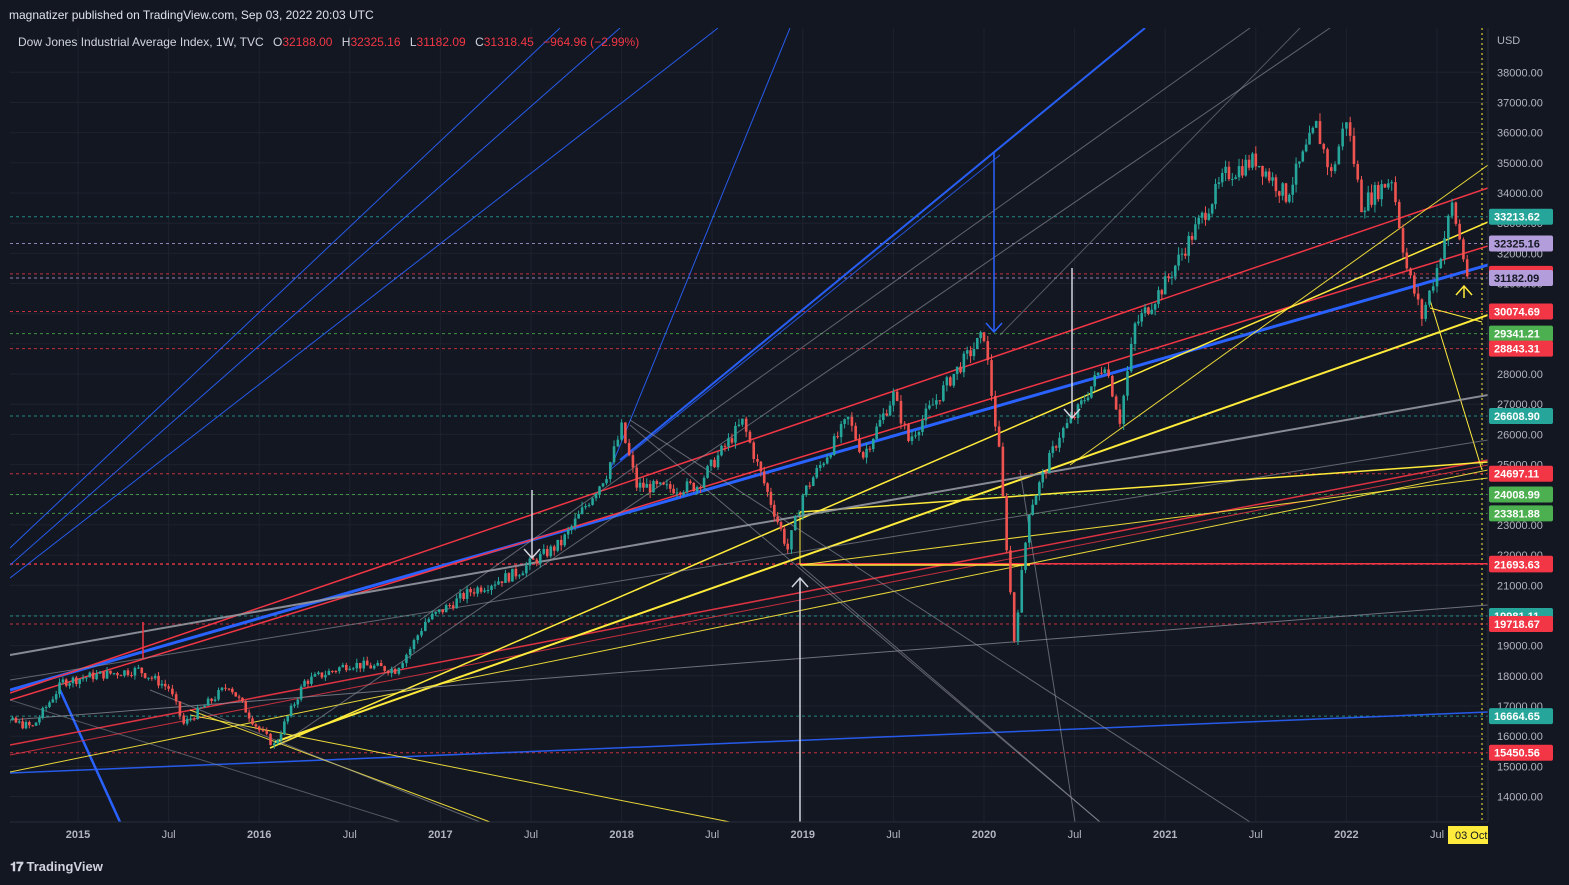 Image resolution: width=1569 pixels, height=885 pixels. What do you see at coordinates (621, 835) in the screenshot?
I see `x-tick-label: 2018` at bounding box center [621, 835].